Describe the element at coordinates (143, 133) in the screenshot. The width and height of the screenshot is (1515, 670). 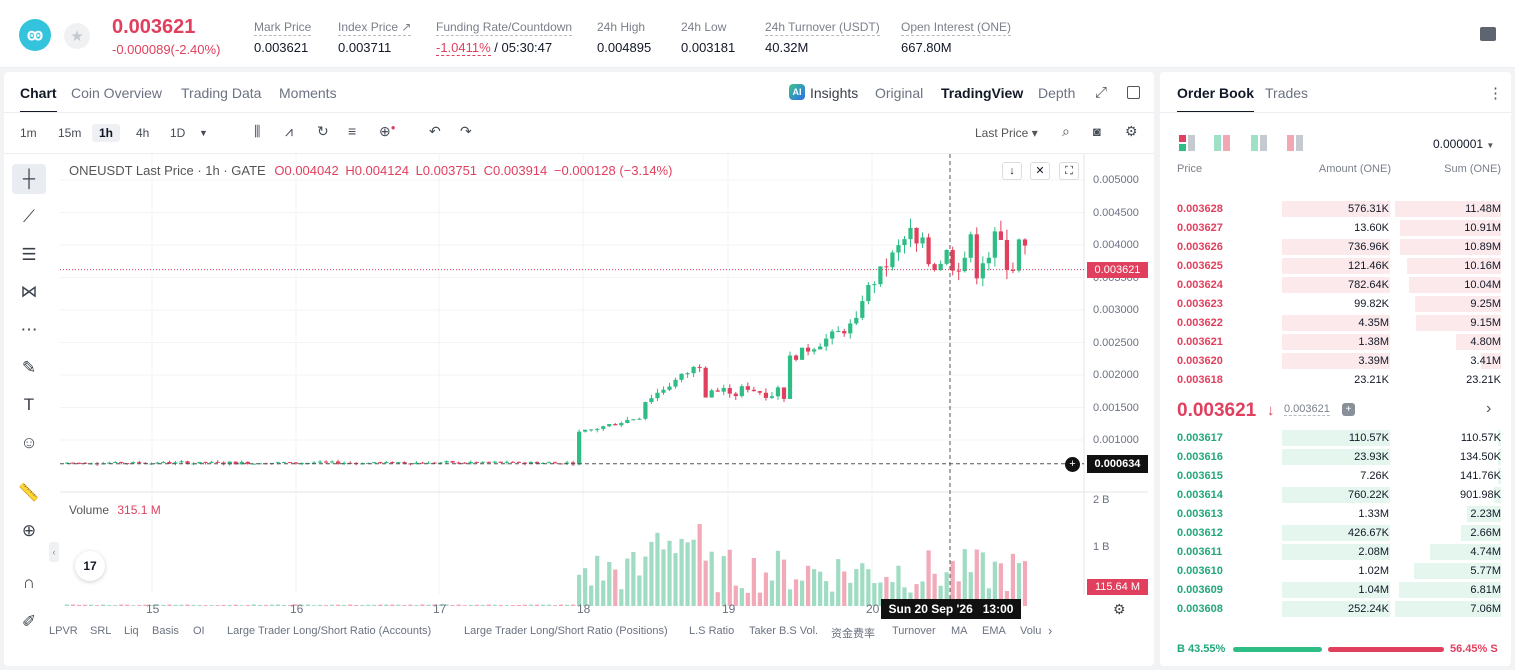
I see `interval-4h: 4h` at that location.